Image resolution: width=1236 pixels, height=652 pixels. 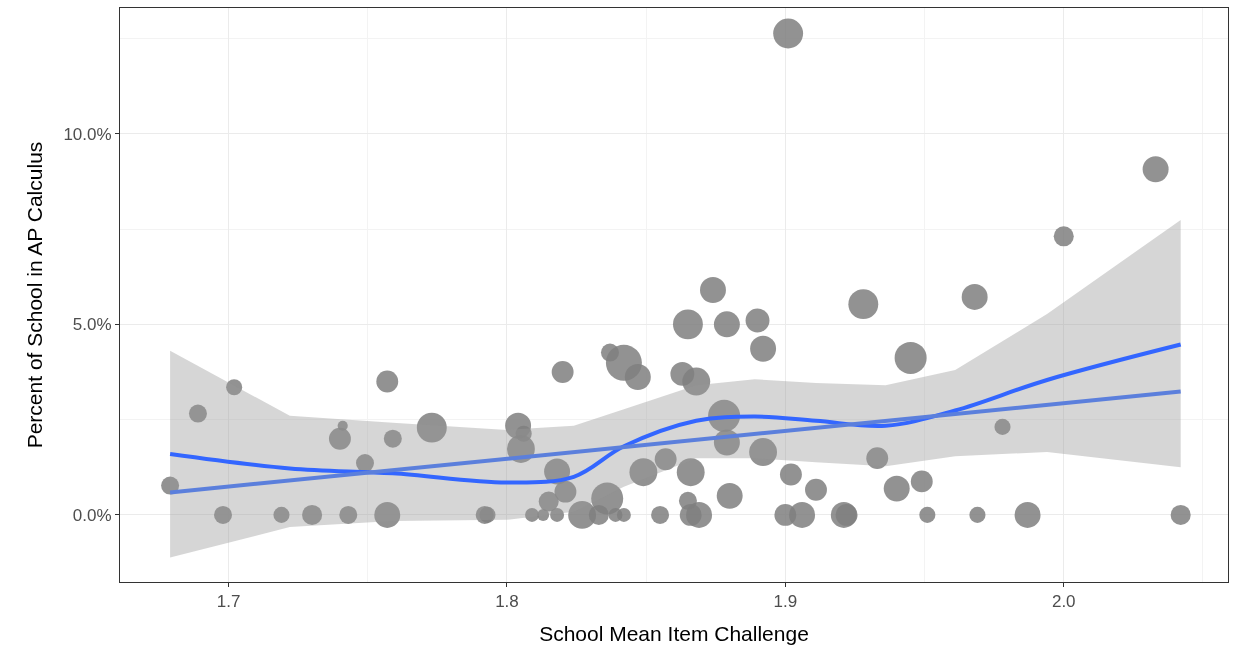 I want to click on x-tick-label: 1.7, so click(x=228, y=602).